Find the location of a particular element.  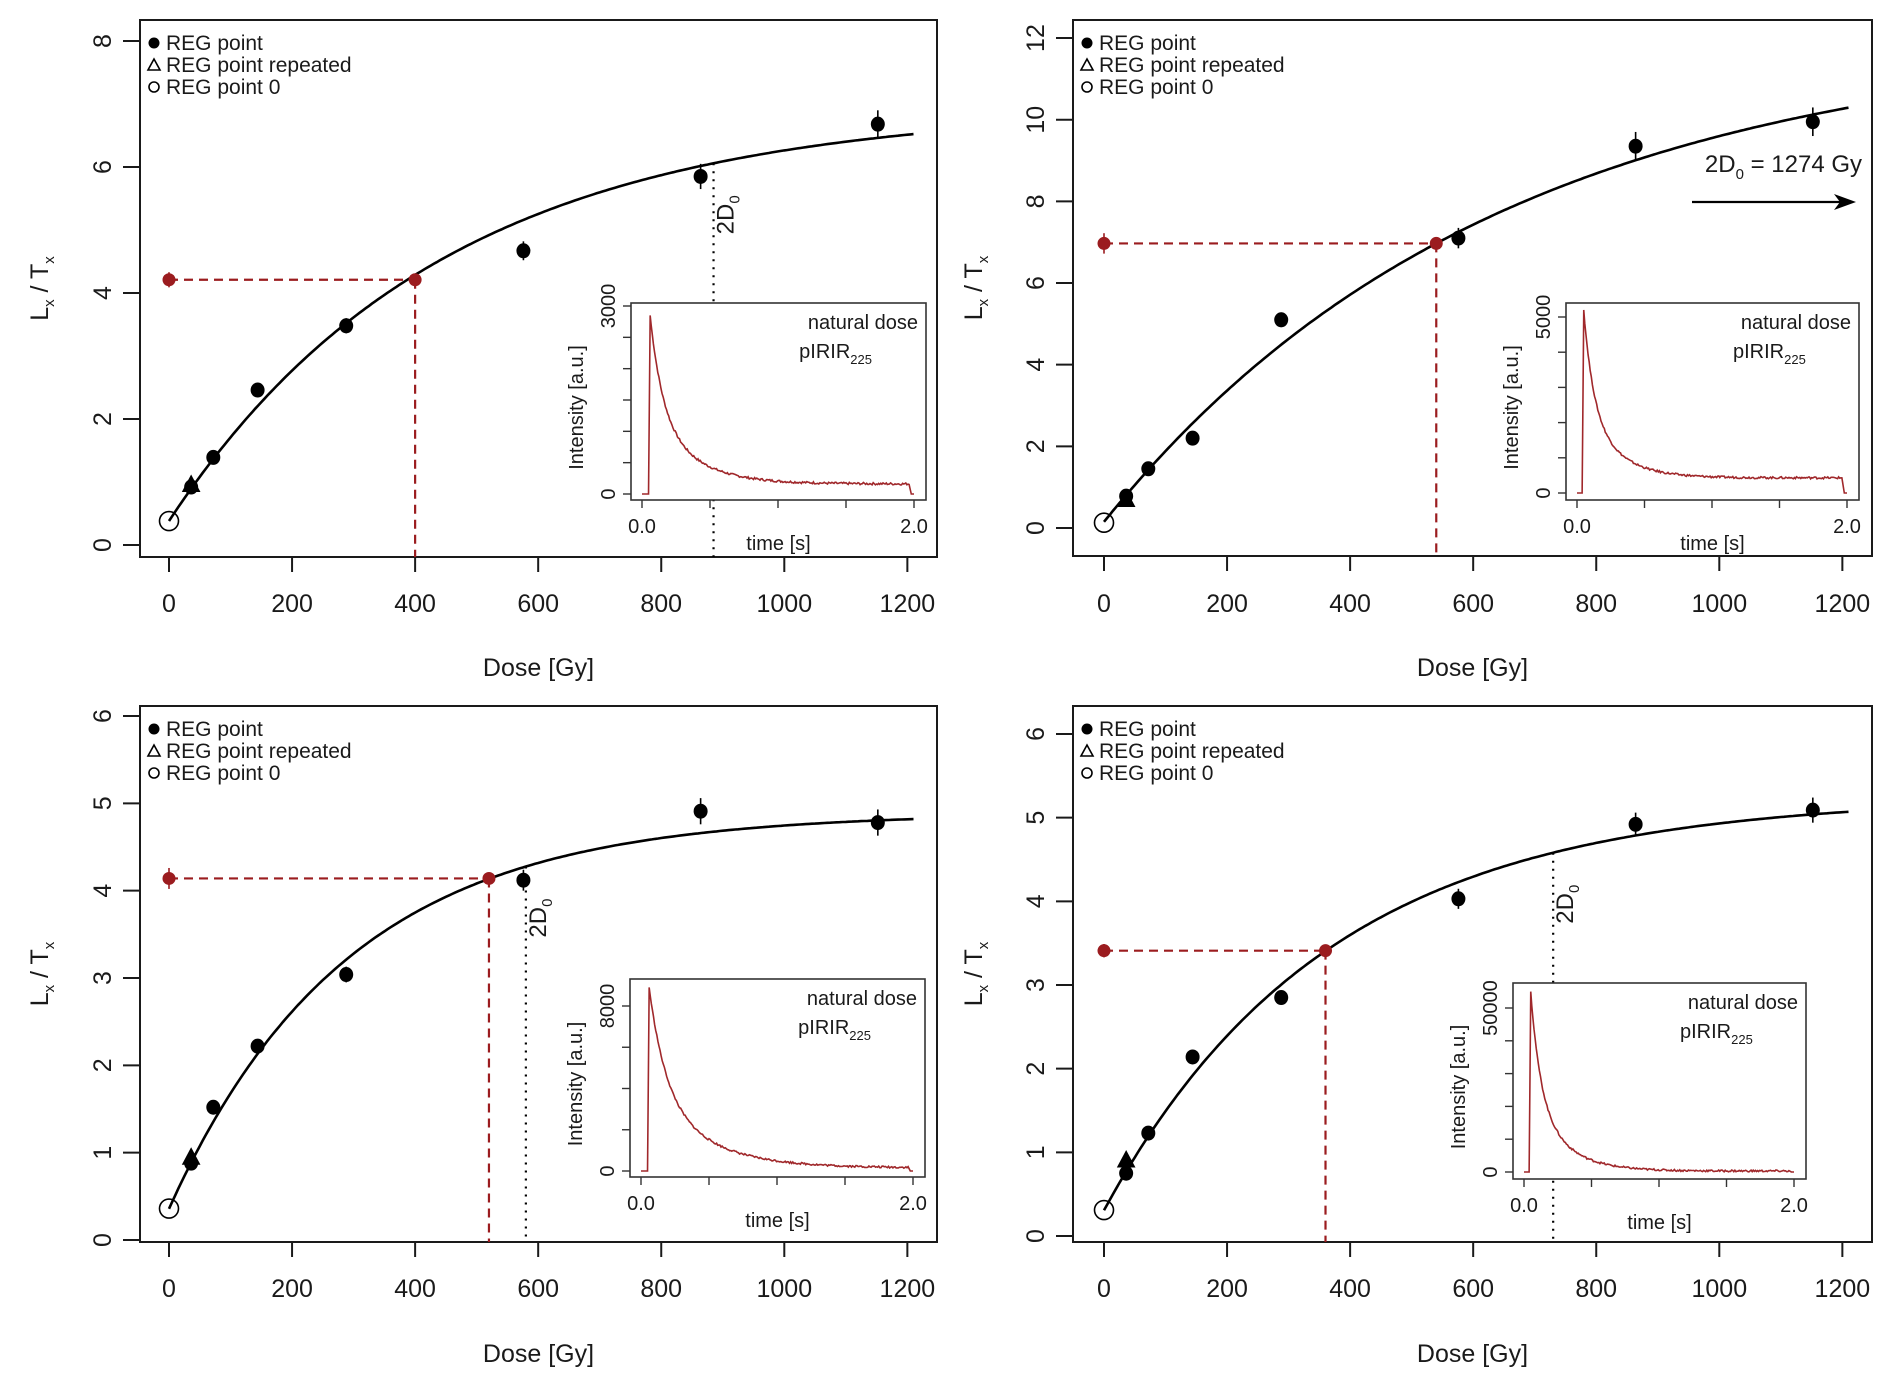

inset-x-tick-label: 0.0 is located at coordinates (1577, 527).